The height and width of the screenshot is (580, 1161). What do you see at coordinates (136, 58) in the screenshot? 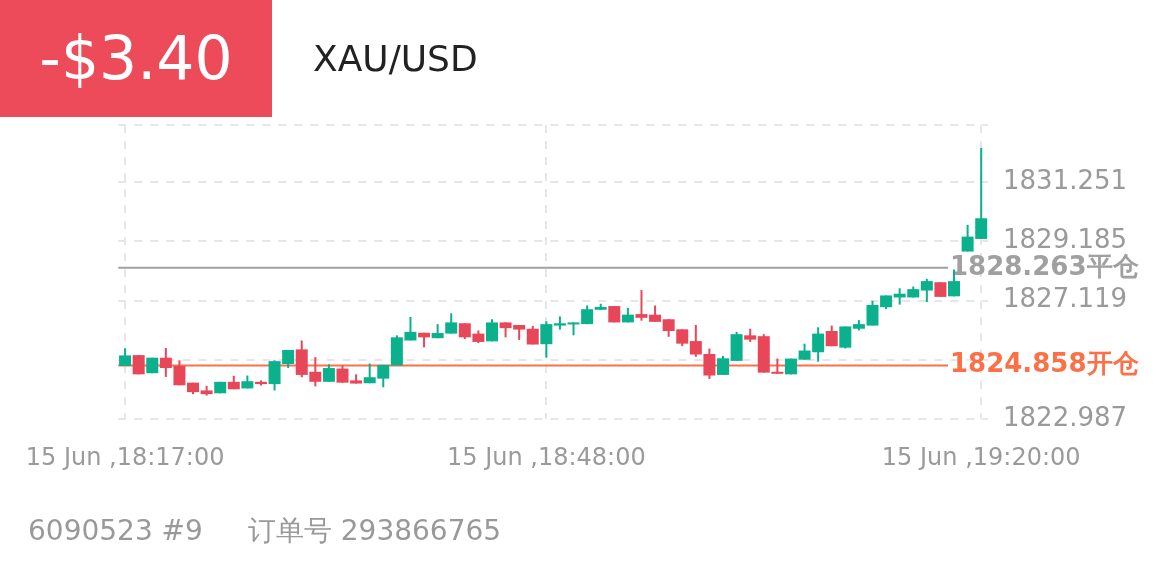
I see `chart-subtitle: -$3.40` at bounding box center [136, 58].